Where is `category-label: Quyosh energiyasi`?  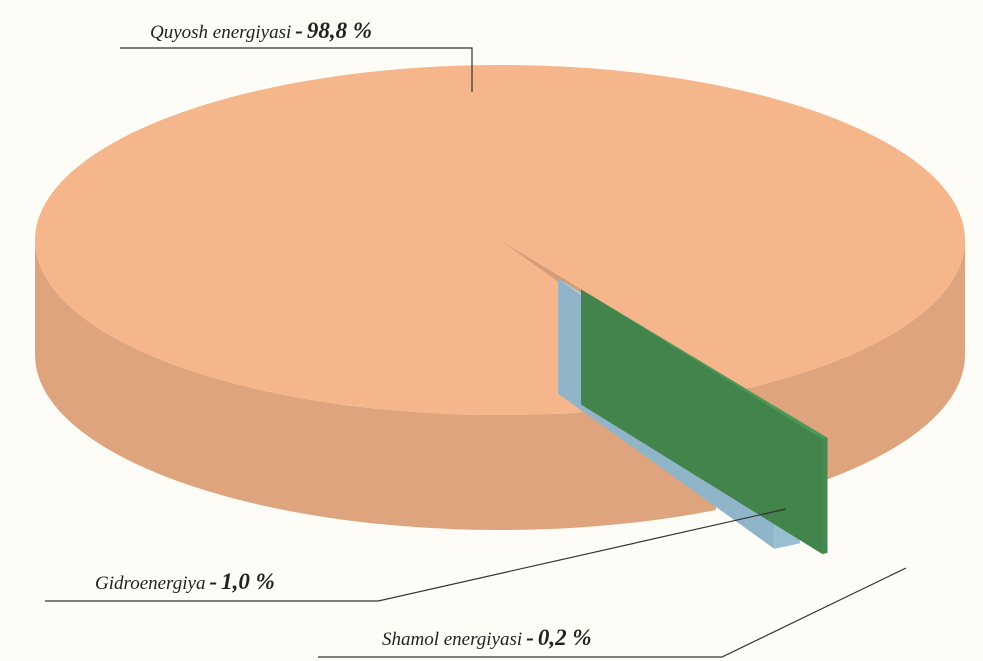
category-label: Quyosh energiyasi is located at coordinates (220, 32).